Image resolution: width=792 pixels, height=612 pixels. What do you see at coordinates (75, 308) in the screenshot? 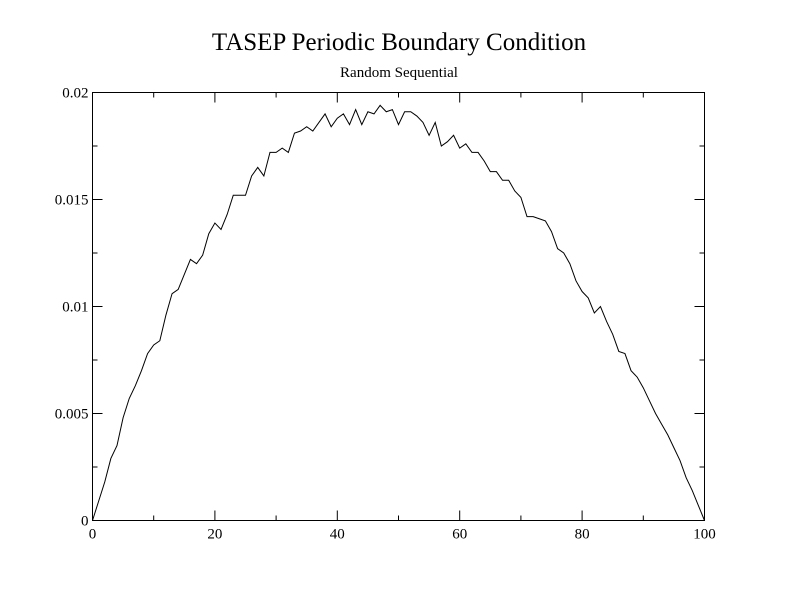
I see `y-tick-label: 0.01` at bounding box center [75, 308].